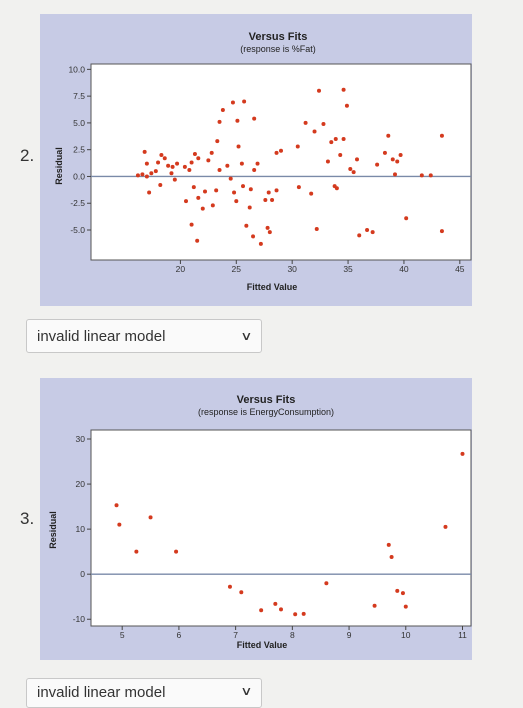 This screenshot has height=708, width=523. Describe the element at coordinates (79, 176) in the screenshot. I see `y-tick-label: 0.0` at that location.